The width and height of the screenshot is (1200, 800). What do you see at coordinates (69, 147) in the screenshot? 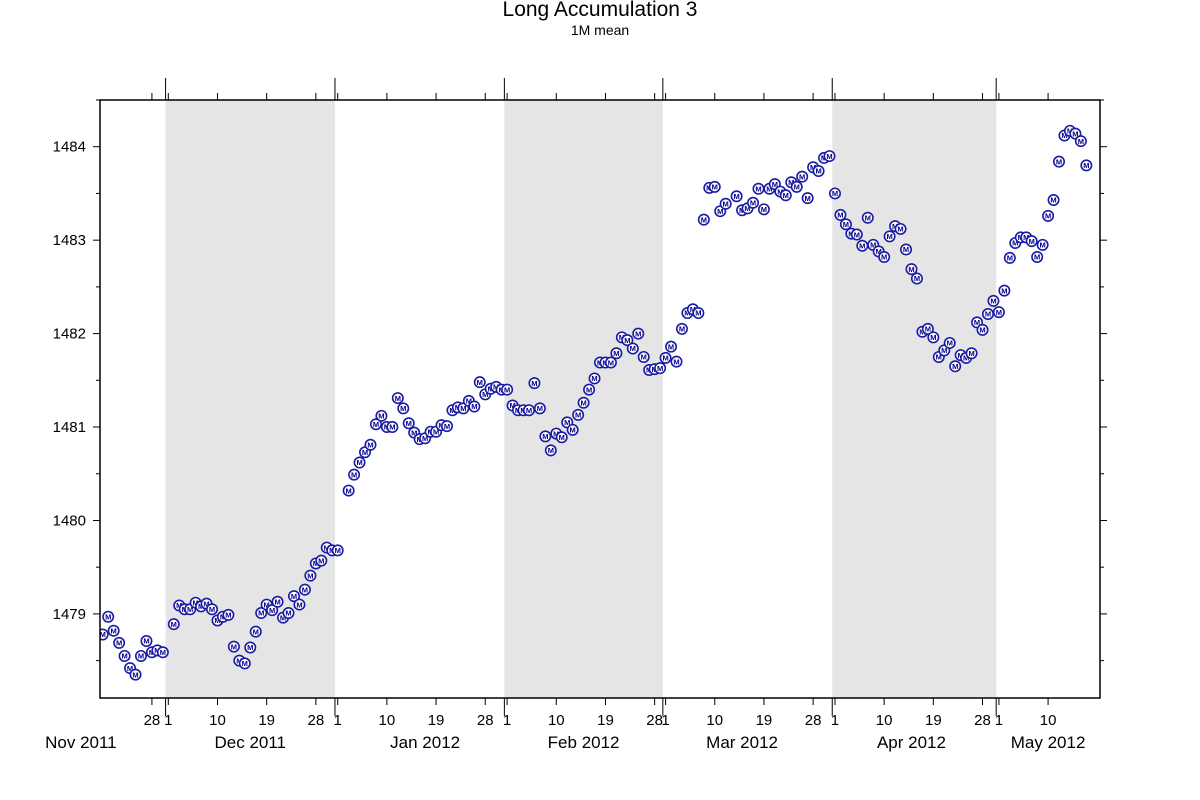
I see `y-tick-label: 1484` at bounding box center [69, 147].